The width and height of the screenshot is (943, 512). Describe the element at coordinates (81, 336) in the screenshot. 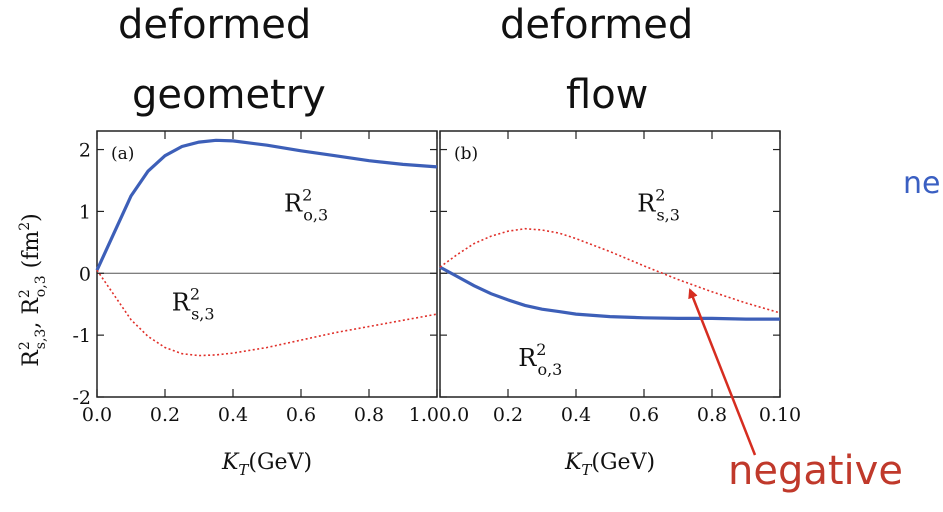

I see `y-tick-label: -1` at that location.